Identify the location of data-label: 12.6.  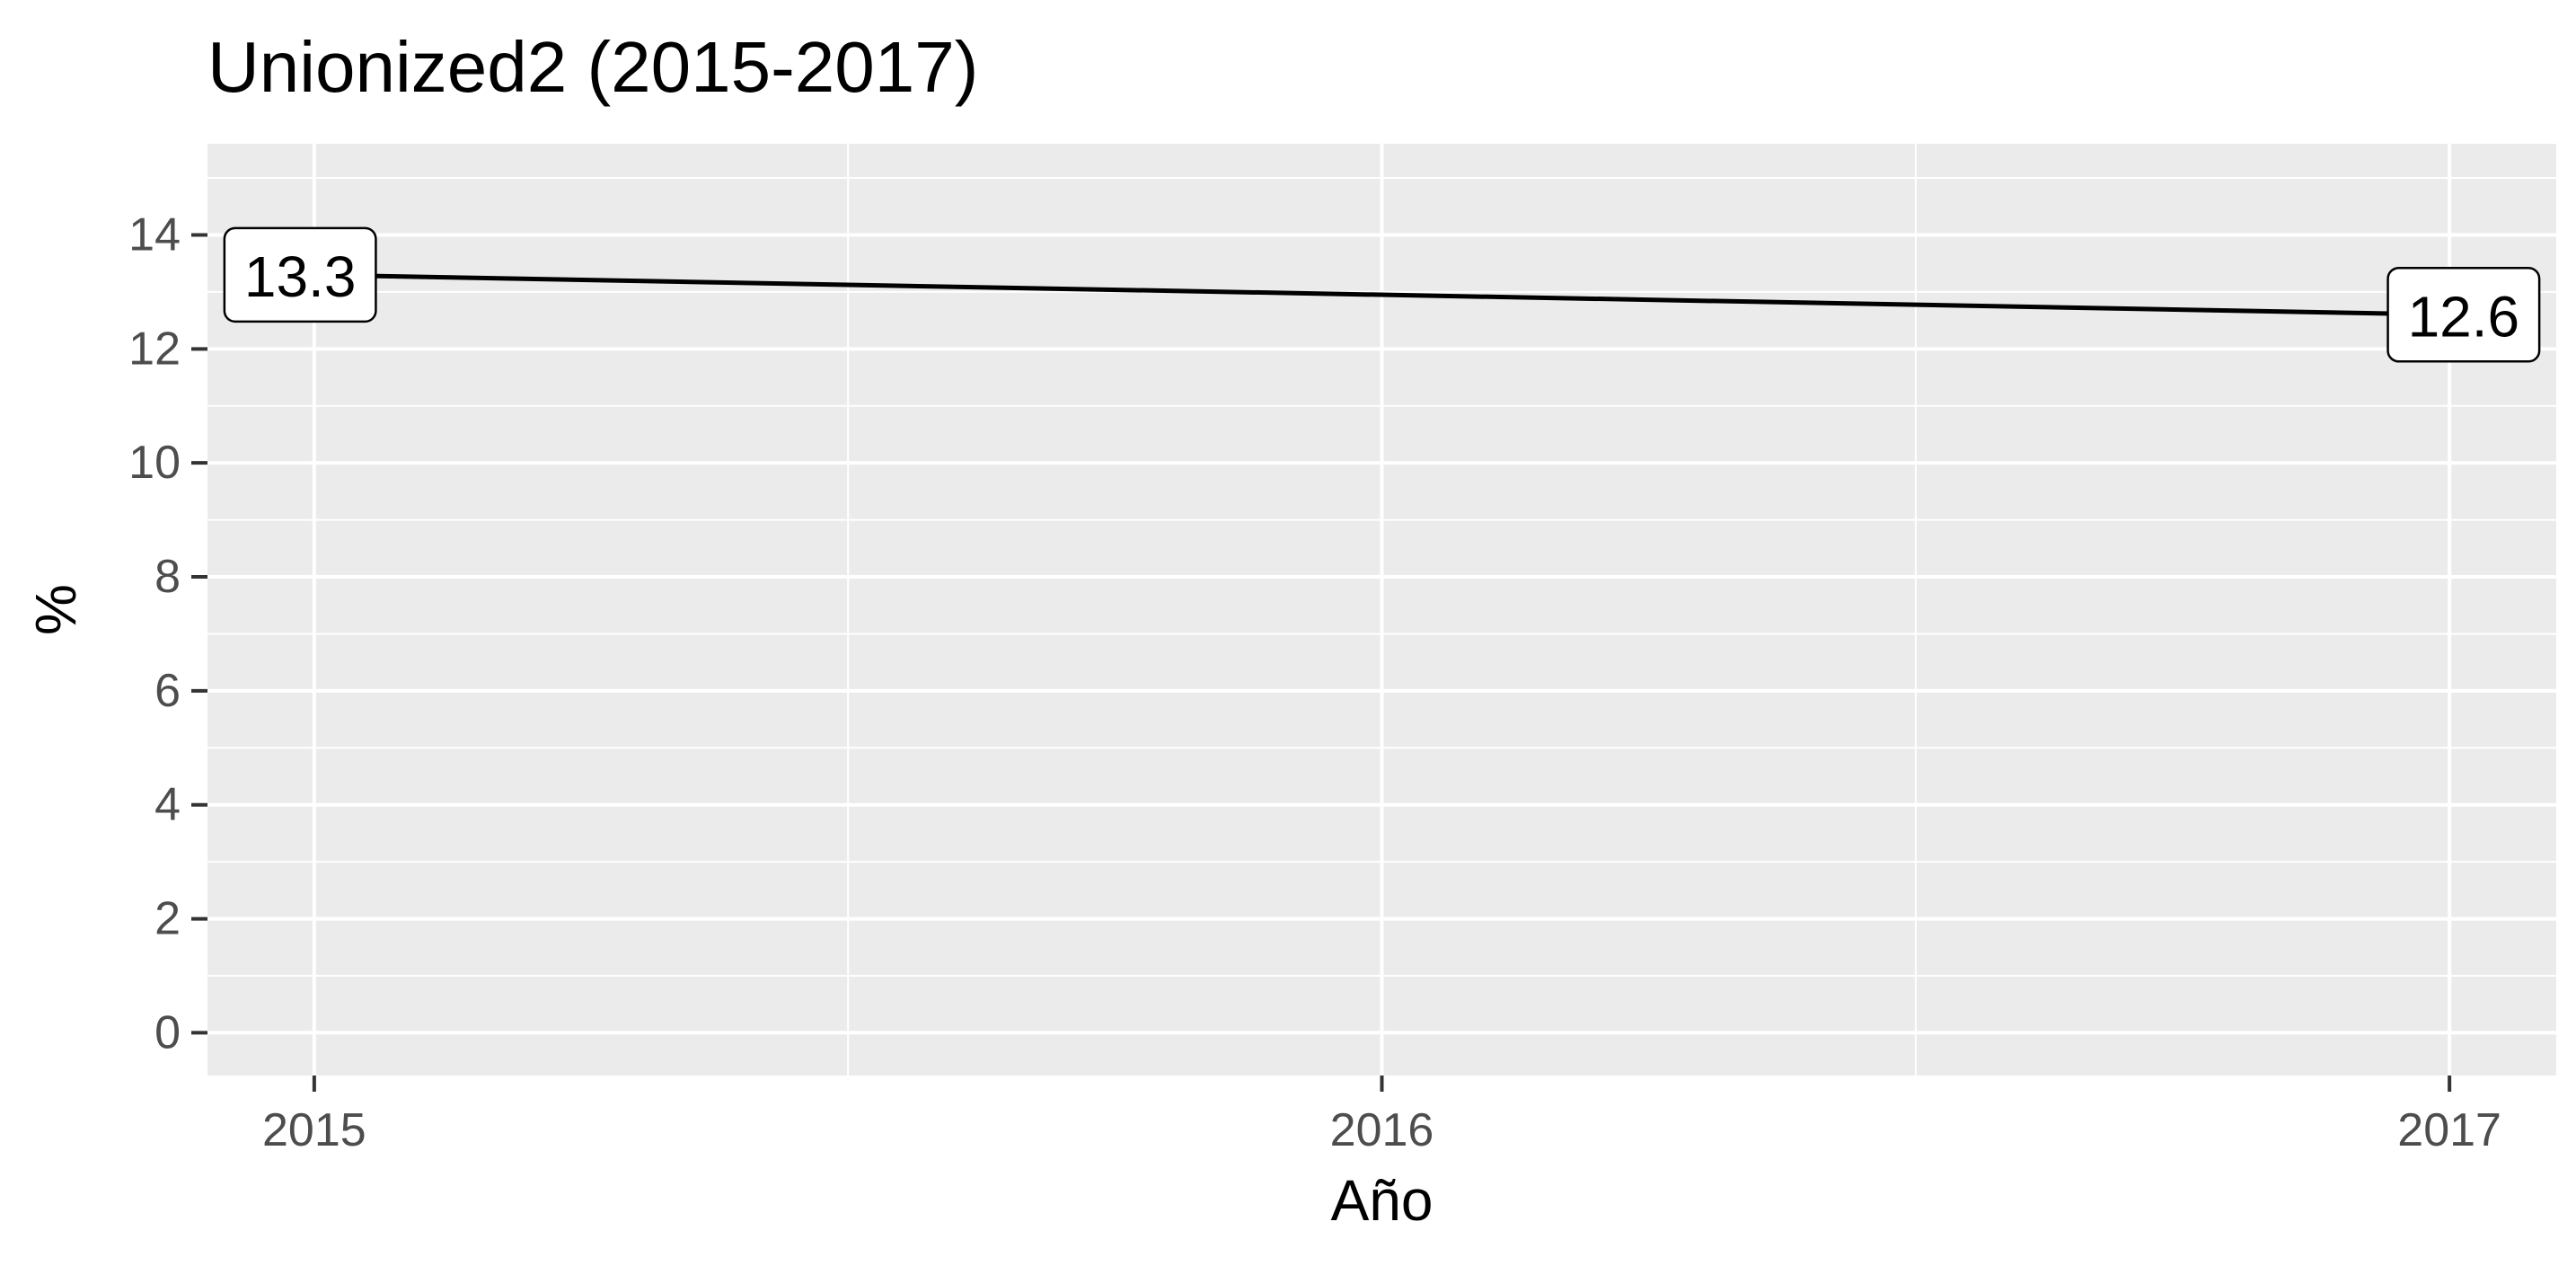
(2463, 315).